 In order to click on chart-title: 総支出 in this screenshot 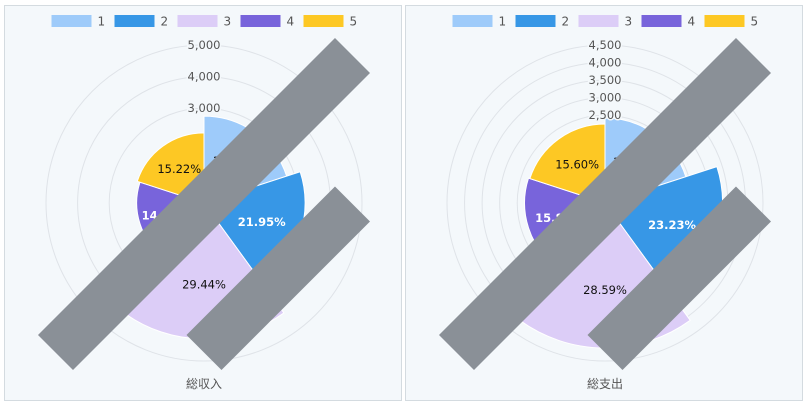, I will do `click(605, 384)`.